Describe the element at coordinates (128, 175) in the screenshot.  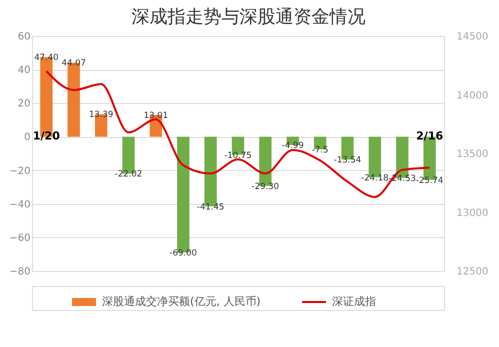
I see `data-label: -22.02` at that location.